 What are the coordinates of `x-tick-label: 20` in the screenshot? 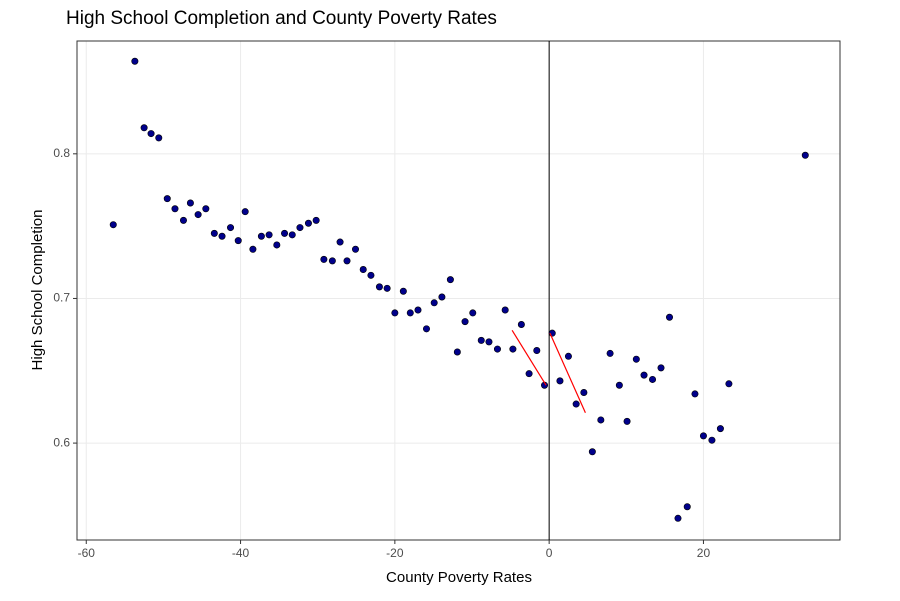 It's located at (704, 553).